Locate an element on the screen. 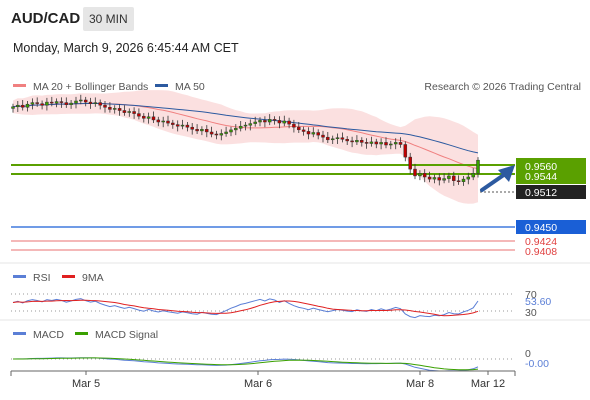  macd-zero-label: 0 is located at coordinates (528, 354).